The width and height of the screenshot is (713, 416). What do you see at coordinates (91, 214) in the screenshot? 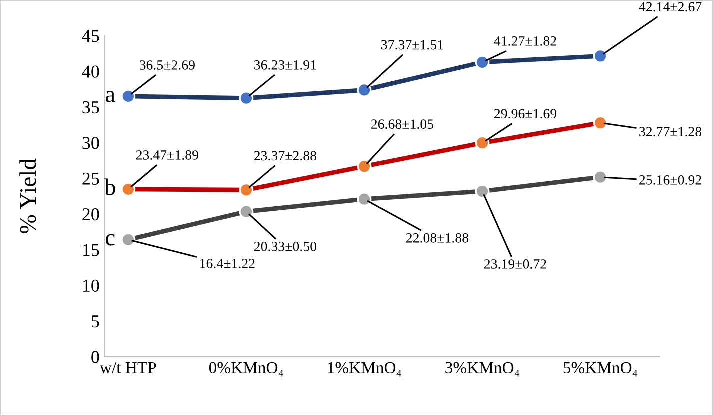
I see `y-tick-label: 20` at bounding box center [91, 214].